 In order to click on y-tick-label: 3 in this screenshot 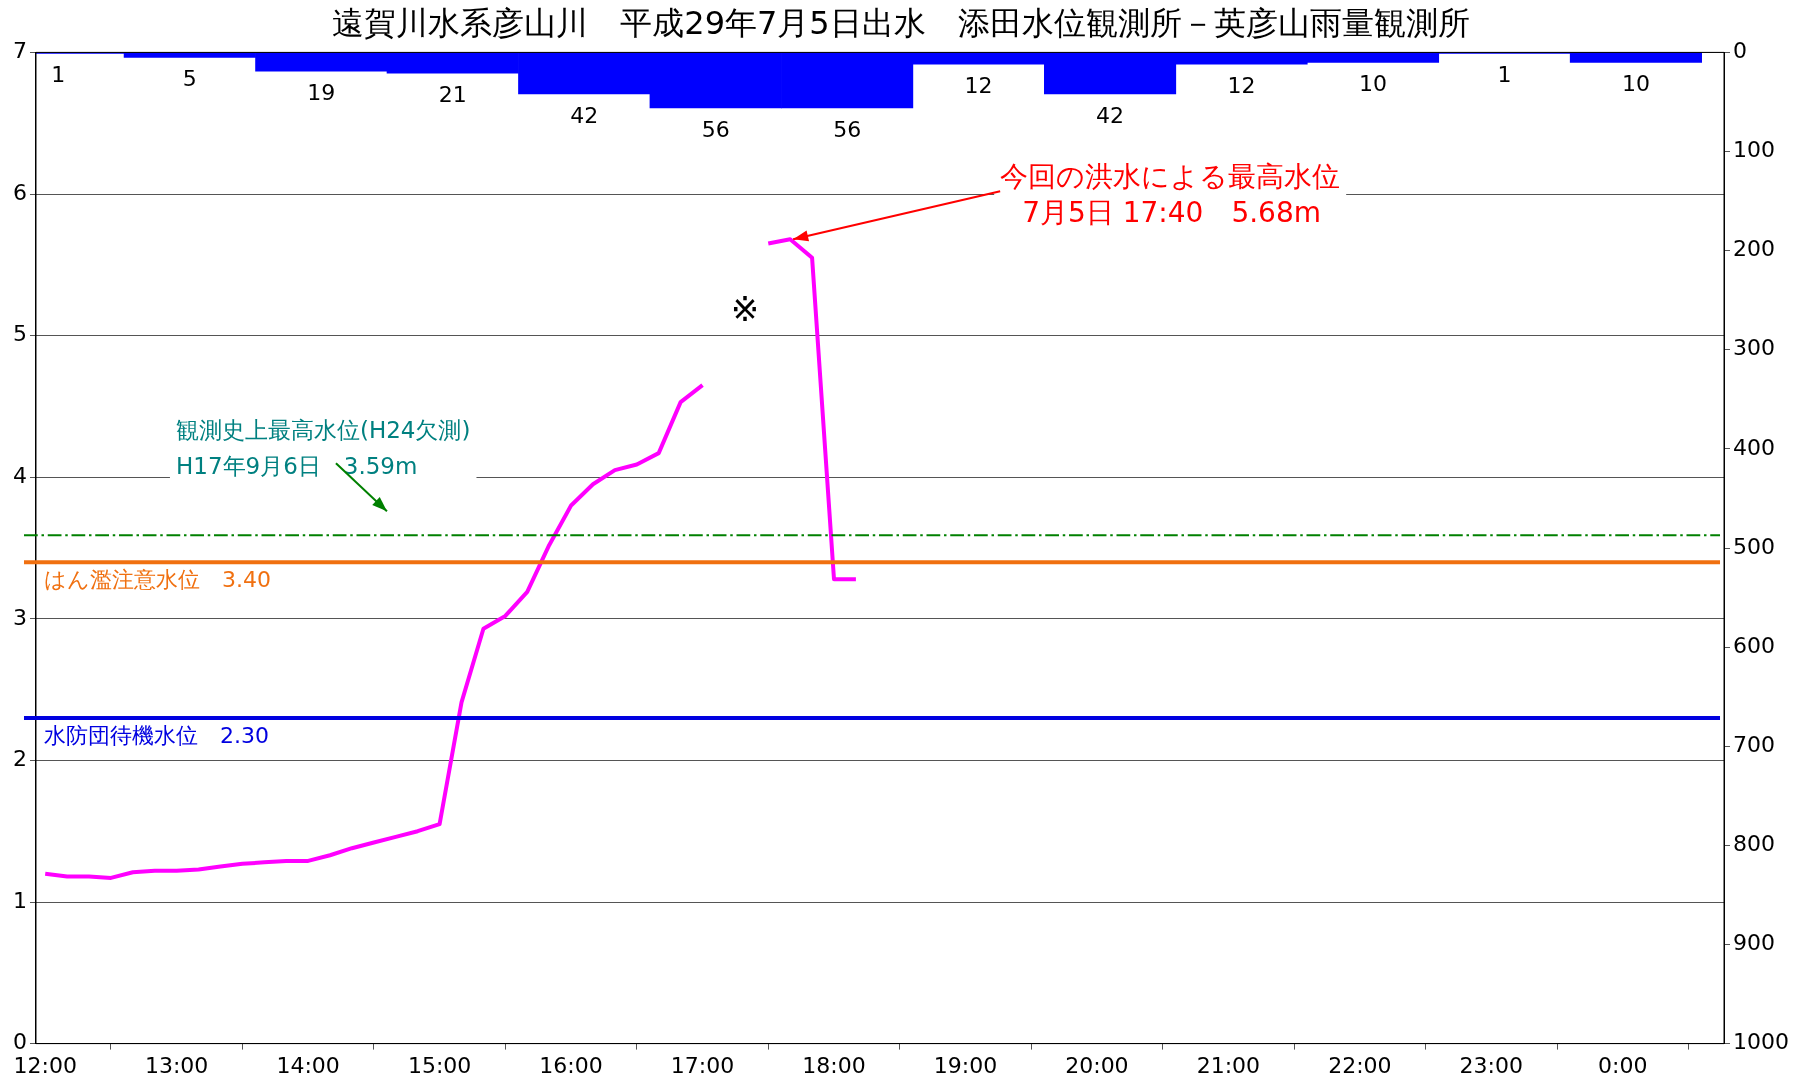, I will do `click(20, 617)`.